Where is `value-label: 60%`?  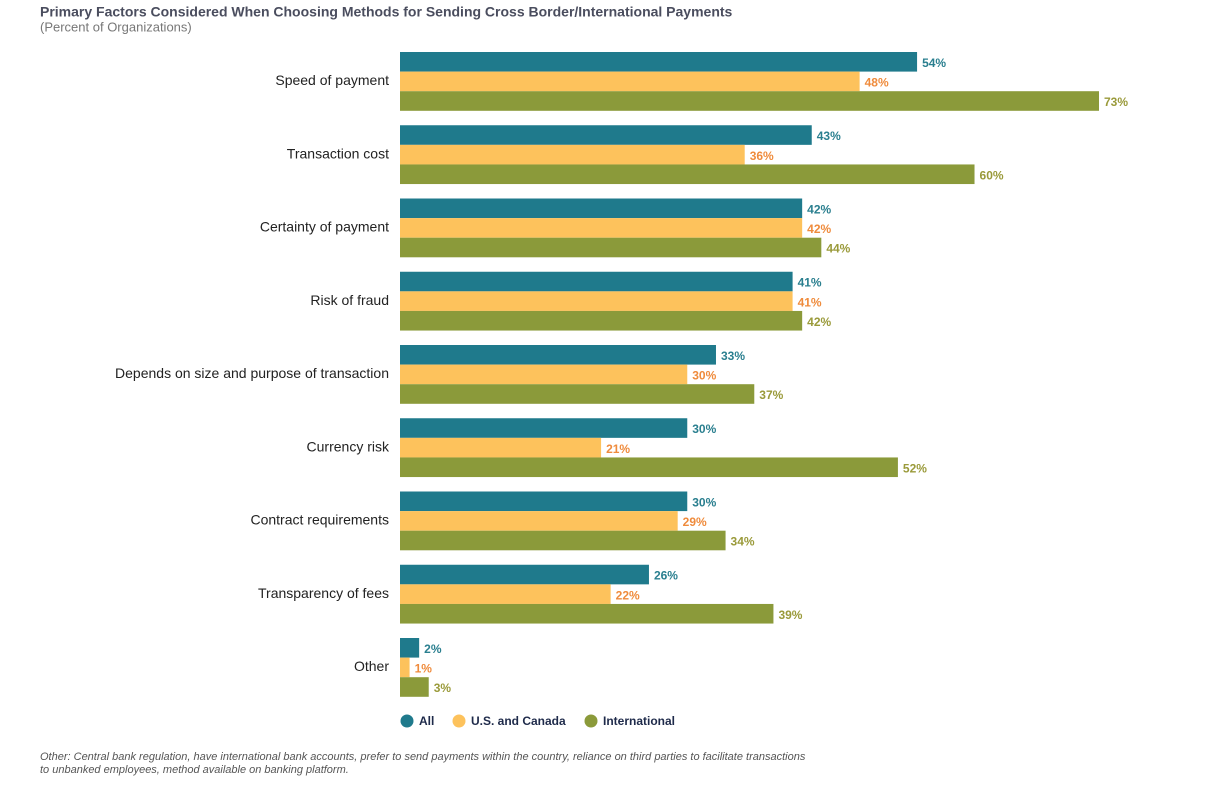 value-label: 60% is located at coordinates (992, 175).